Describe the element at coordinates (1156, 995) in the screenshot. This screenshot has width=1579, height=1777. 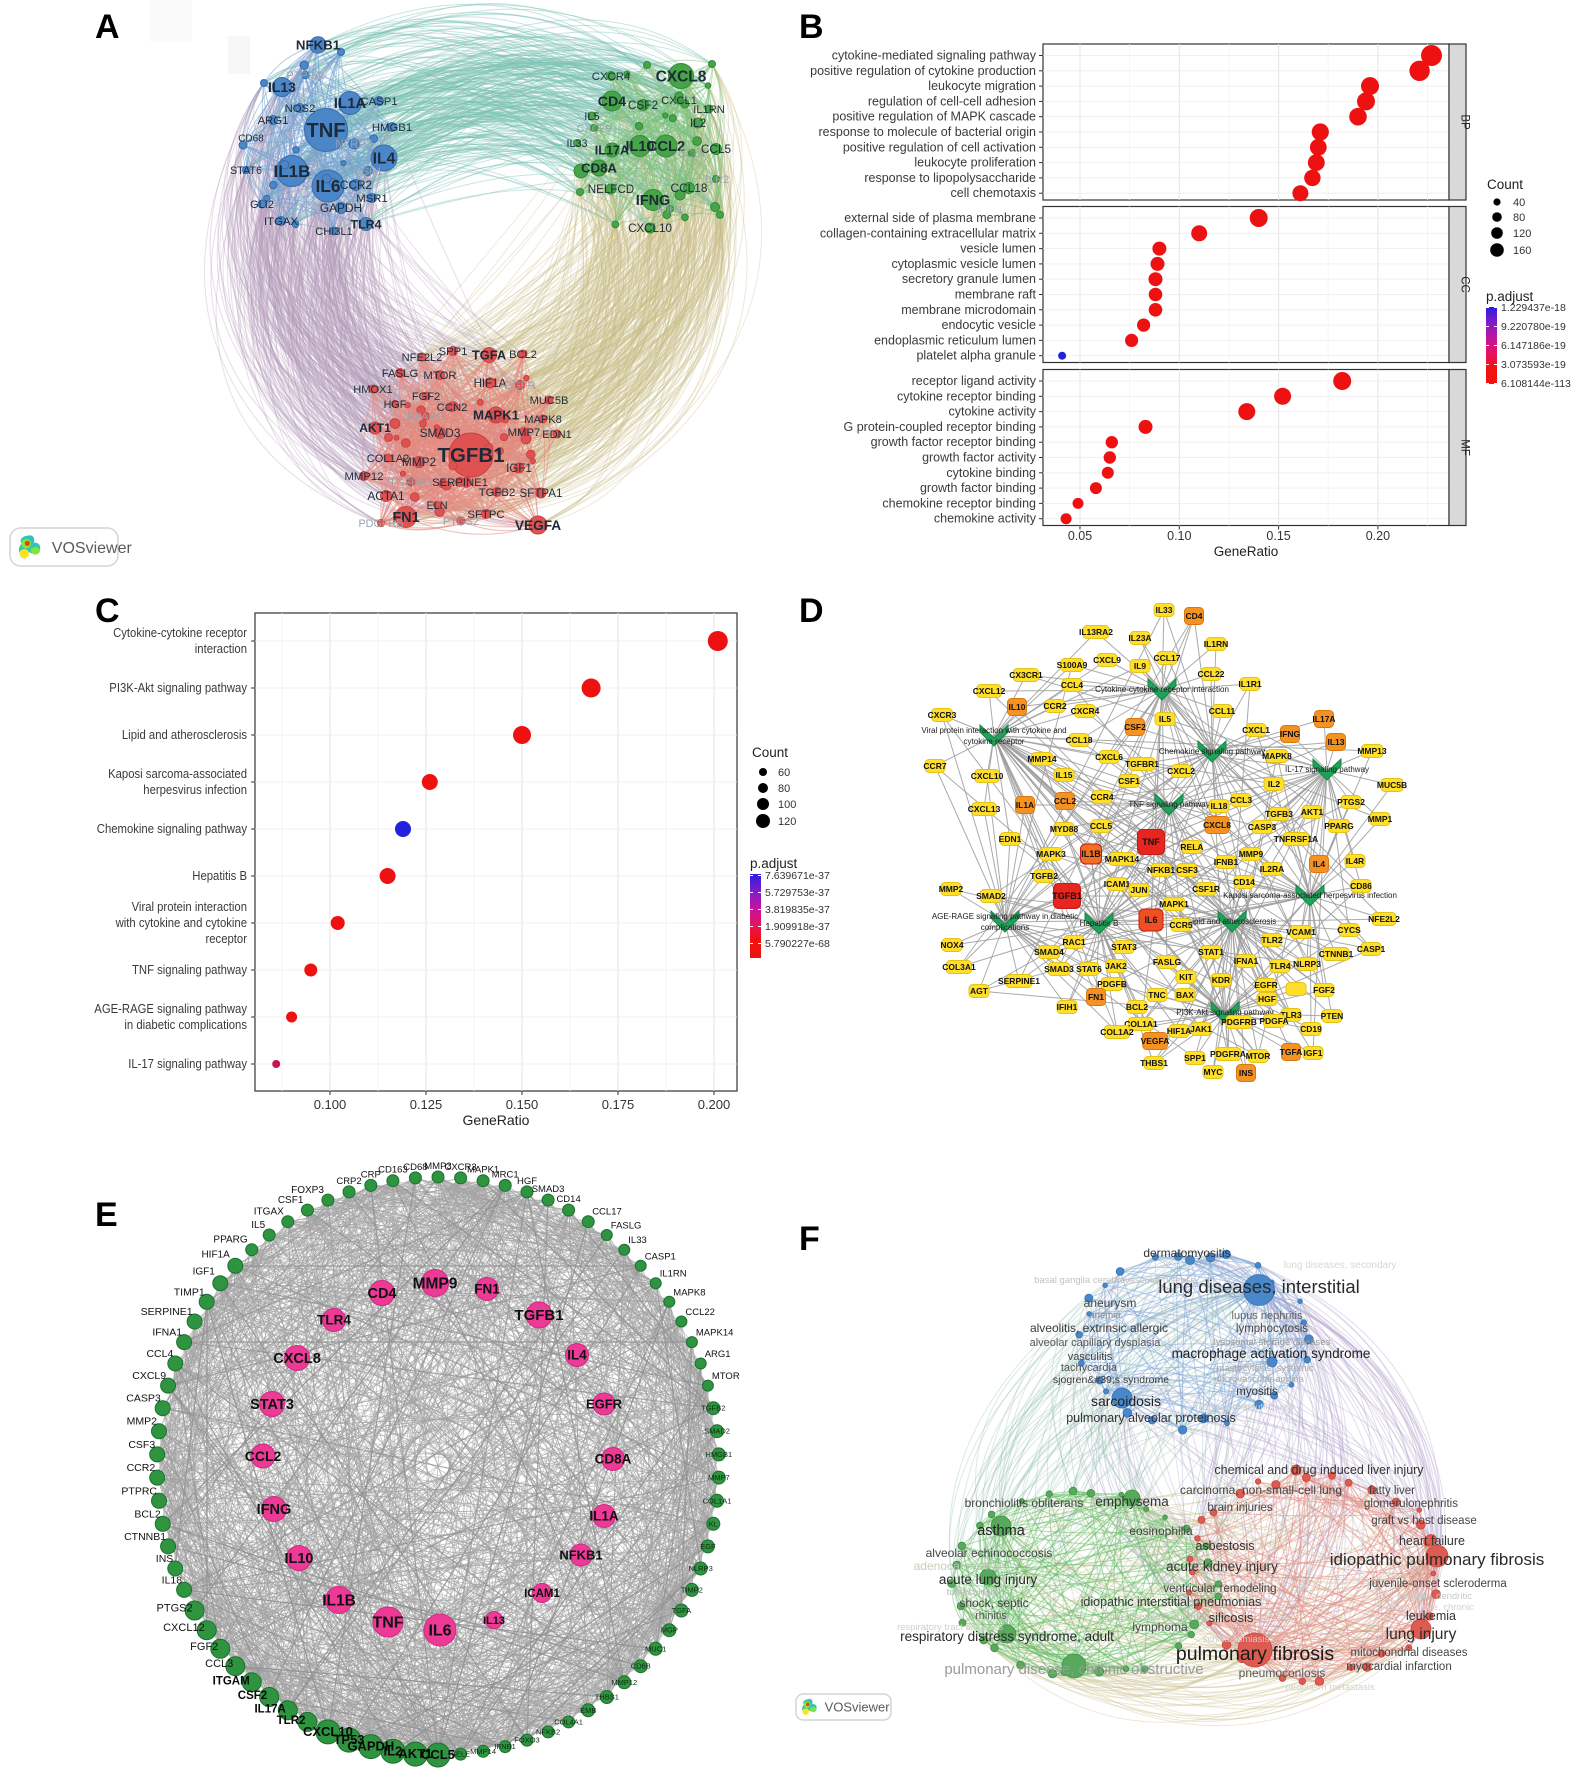
I see `svg-text: TNC` at that location.